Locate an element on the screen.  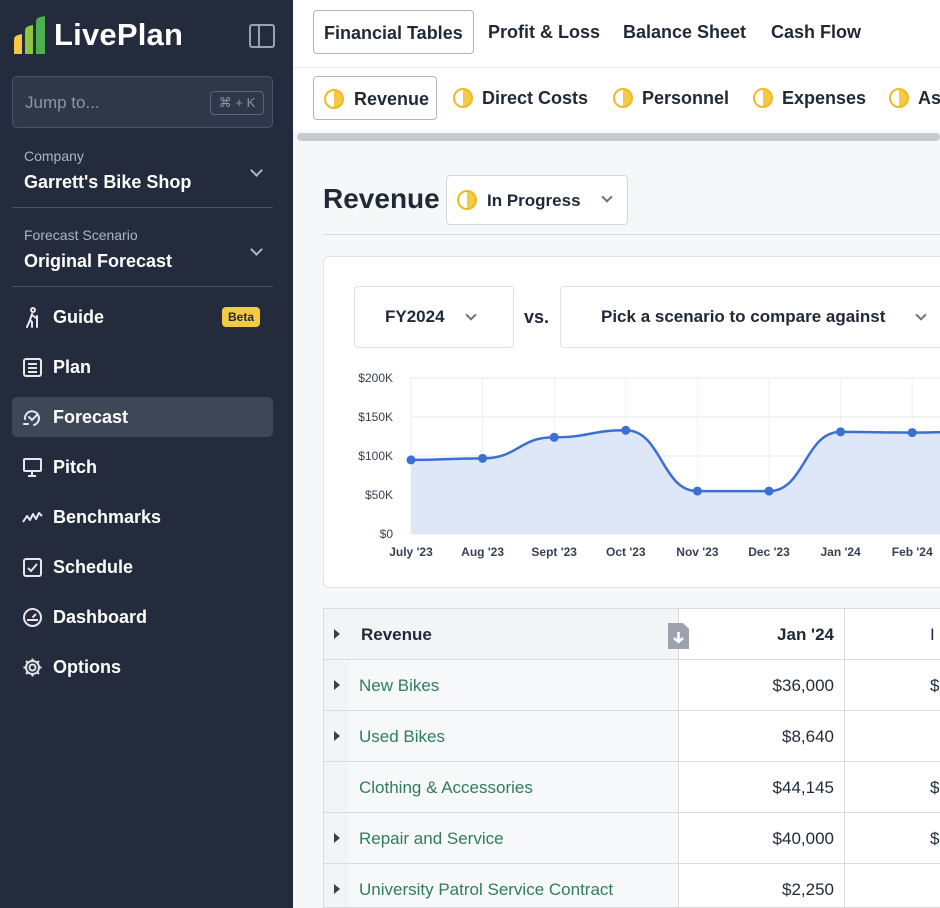
tab-profit-loss: Profit & Loss is located at coordinates (544, 32).